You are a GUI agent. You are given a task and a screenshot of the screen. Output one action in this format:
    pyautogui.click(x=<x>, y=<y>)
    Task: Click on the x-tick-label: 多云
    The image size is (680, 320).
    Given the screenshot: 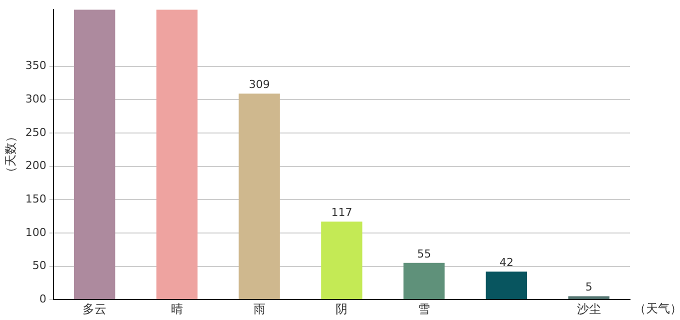 What is the action you would take?
    pyautogui.click(x=94, y=309)
    